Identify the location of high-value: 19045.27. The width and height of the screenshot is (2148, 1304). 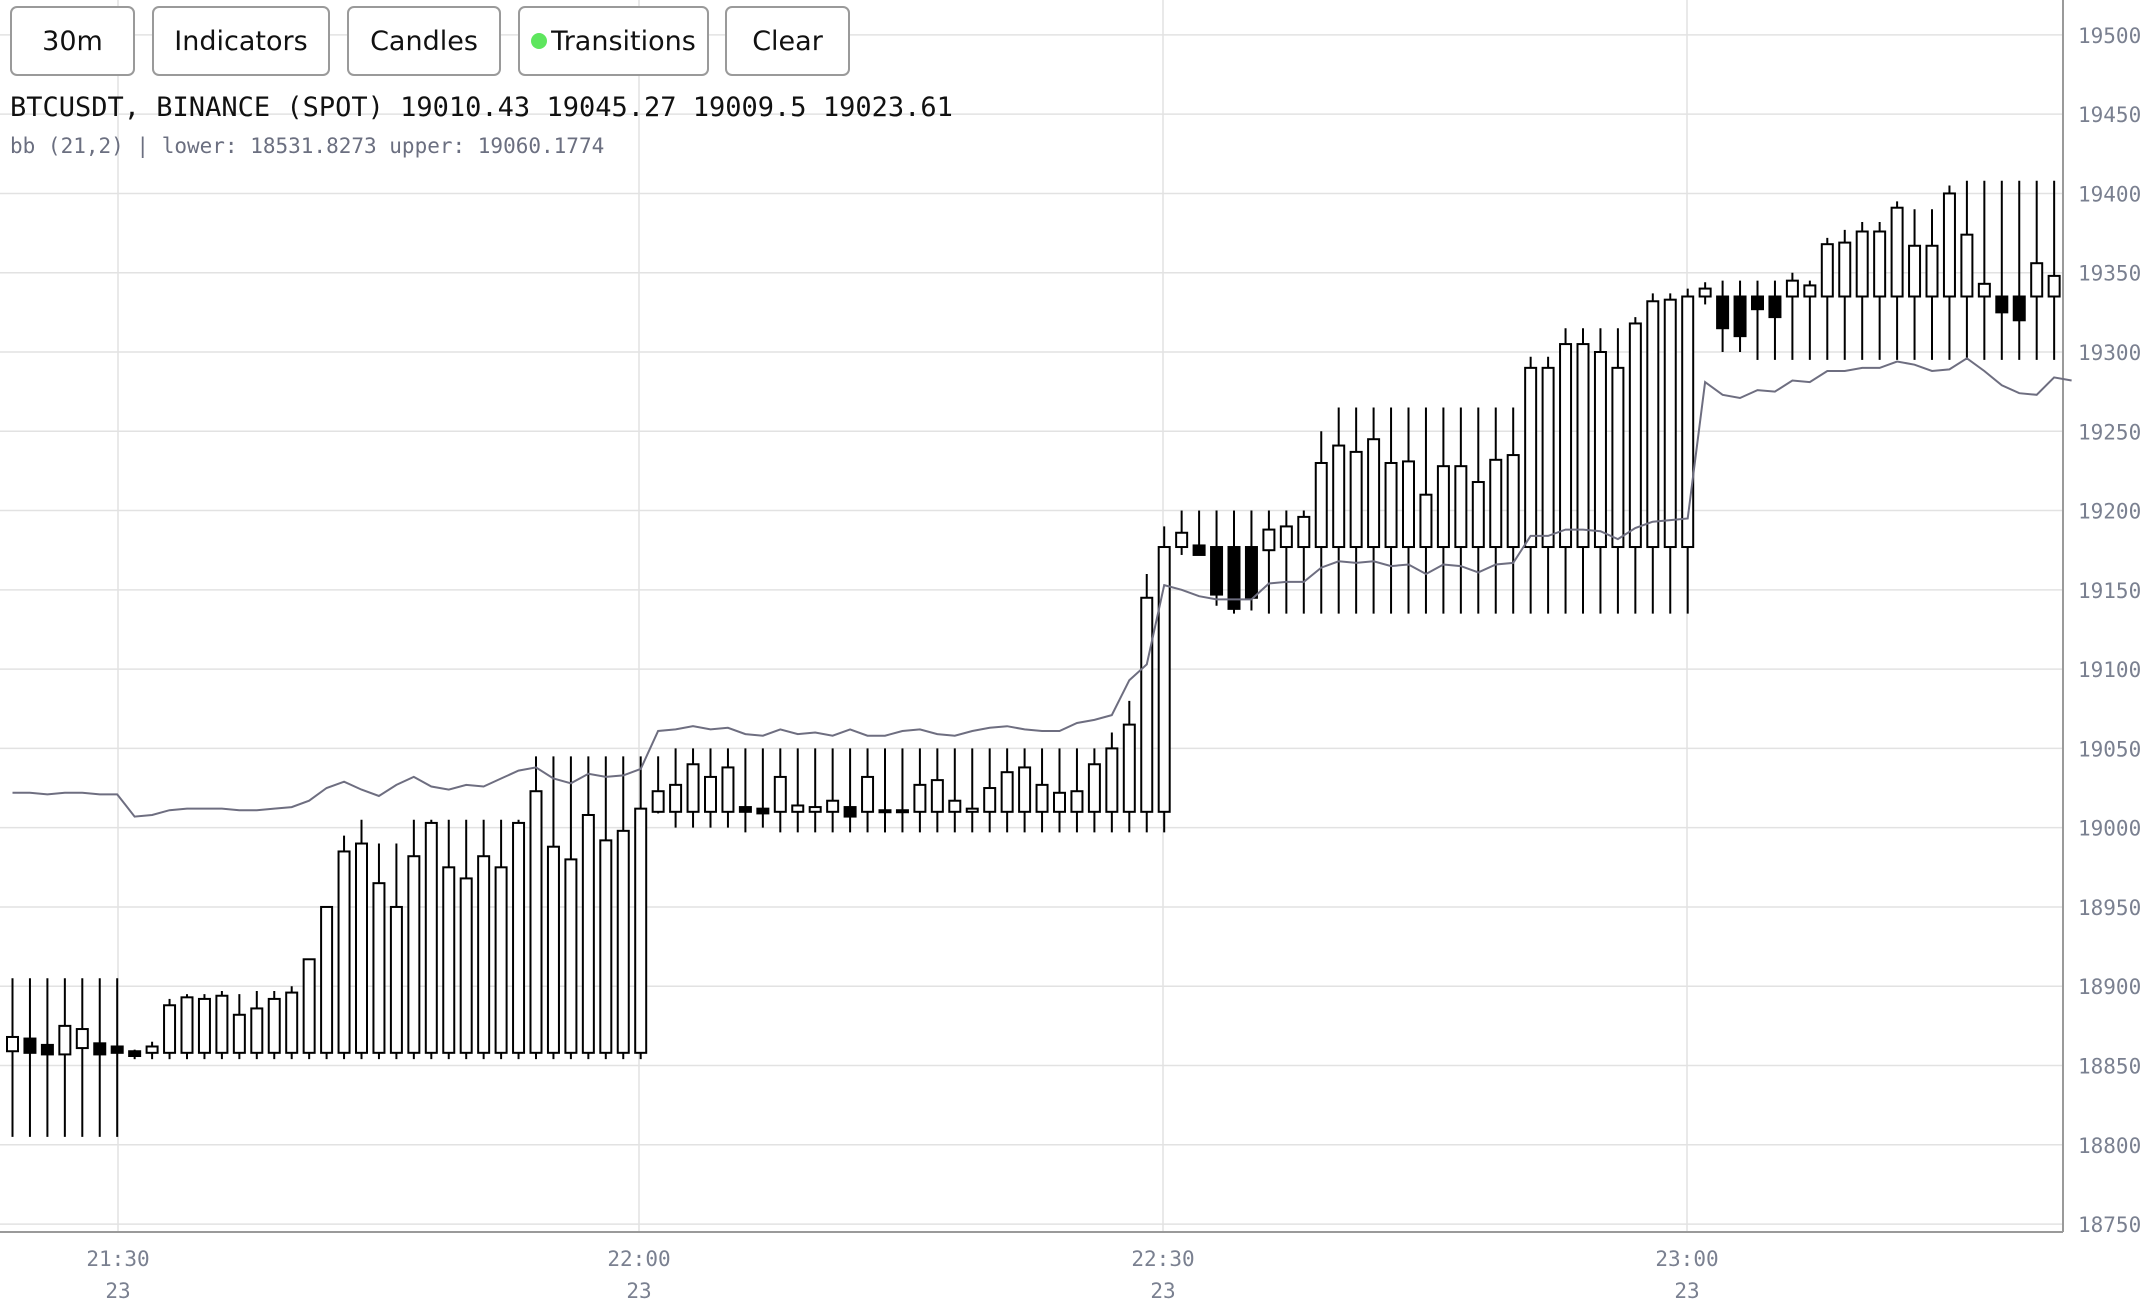
(611, 107).